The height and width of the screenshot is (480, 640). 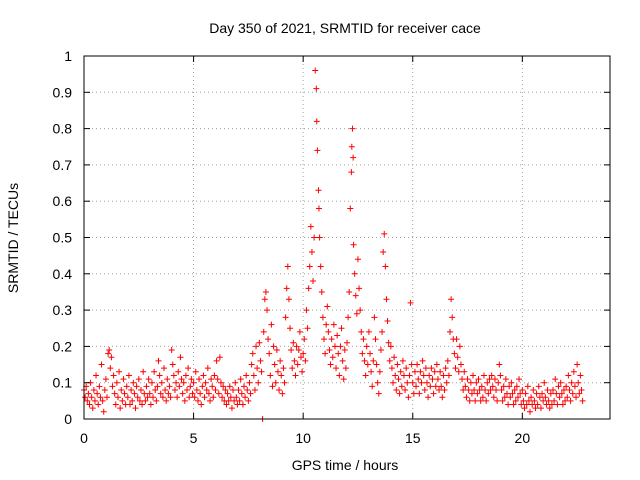 What do you see at coordinates (68, 56) in the screenshot?
I see `y-tick-label: 1` at bounding box center [68, 56].